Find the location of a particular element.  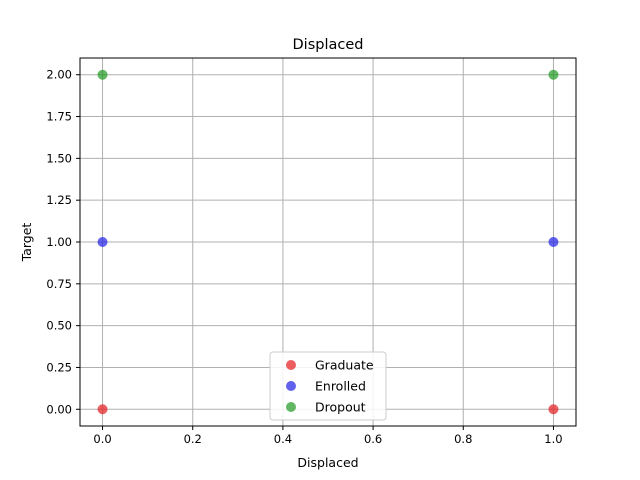

x-tick-label: 0.4 is located at coordinates (283, 439).